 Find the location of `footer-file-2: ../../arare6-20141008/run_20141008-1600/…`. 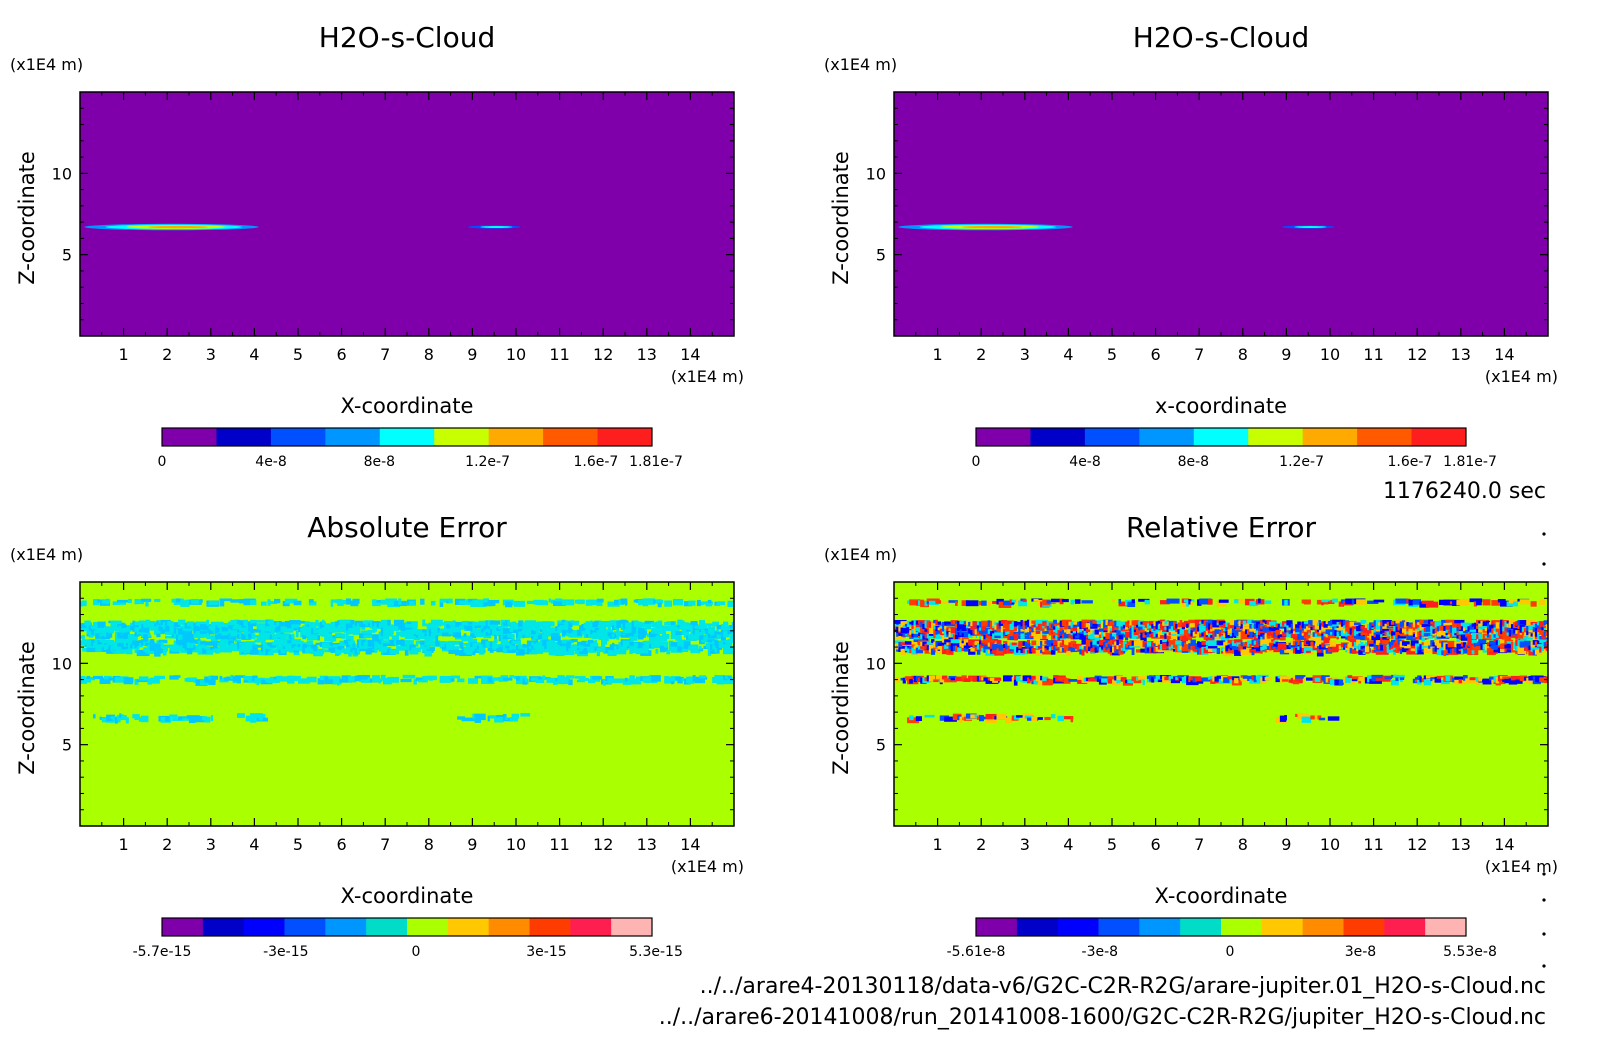

footer-file-2: ../../arare6-20141008/run_20141008-1600/… is located at coordinates (1102, 1017).